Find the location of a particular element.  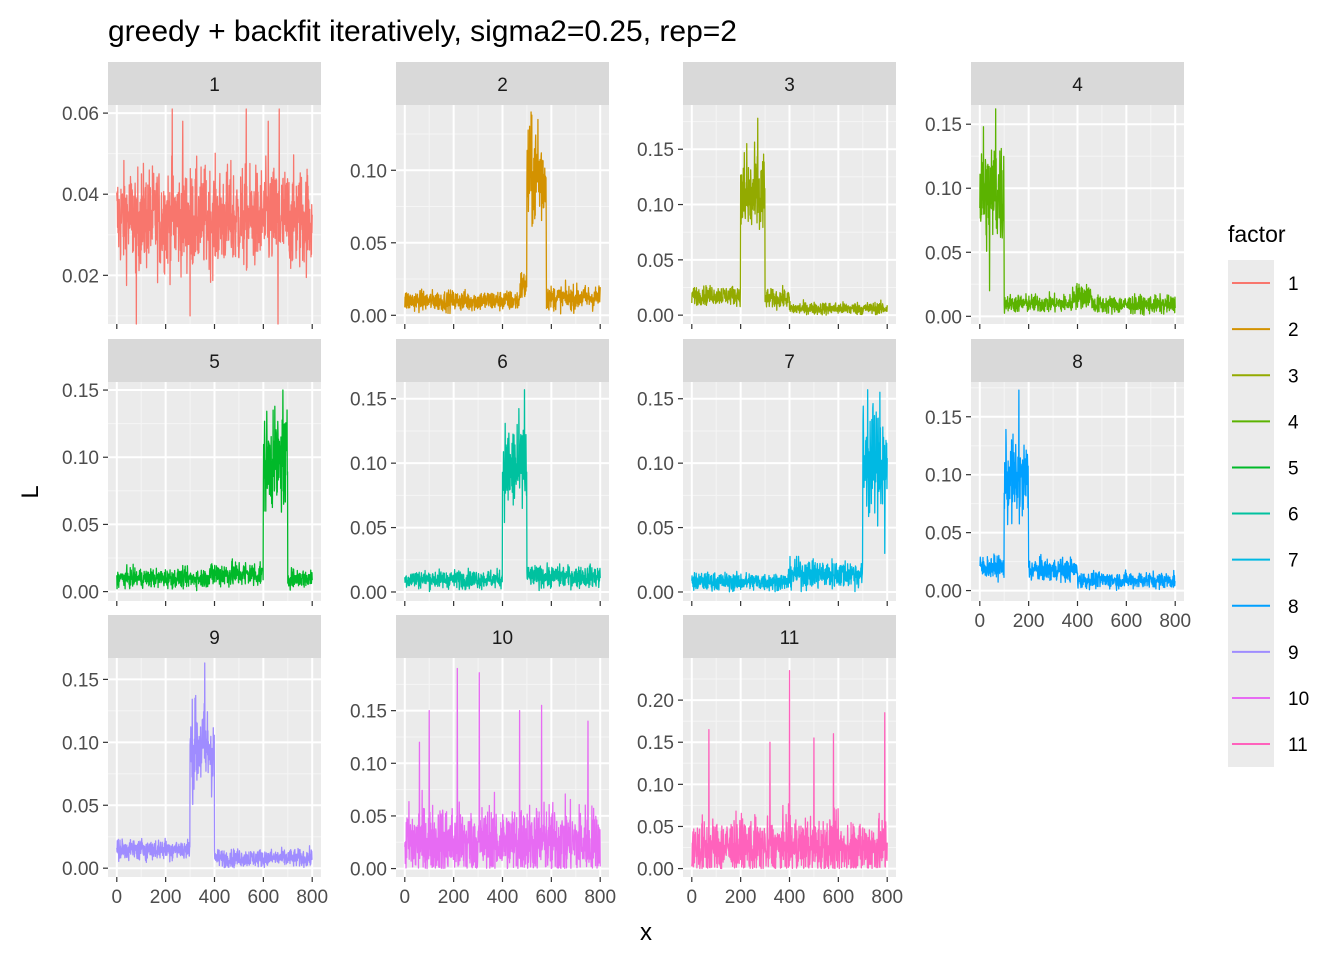

legend-label-1: 1 is located at coordinates (1293, 284).